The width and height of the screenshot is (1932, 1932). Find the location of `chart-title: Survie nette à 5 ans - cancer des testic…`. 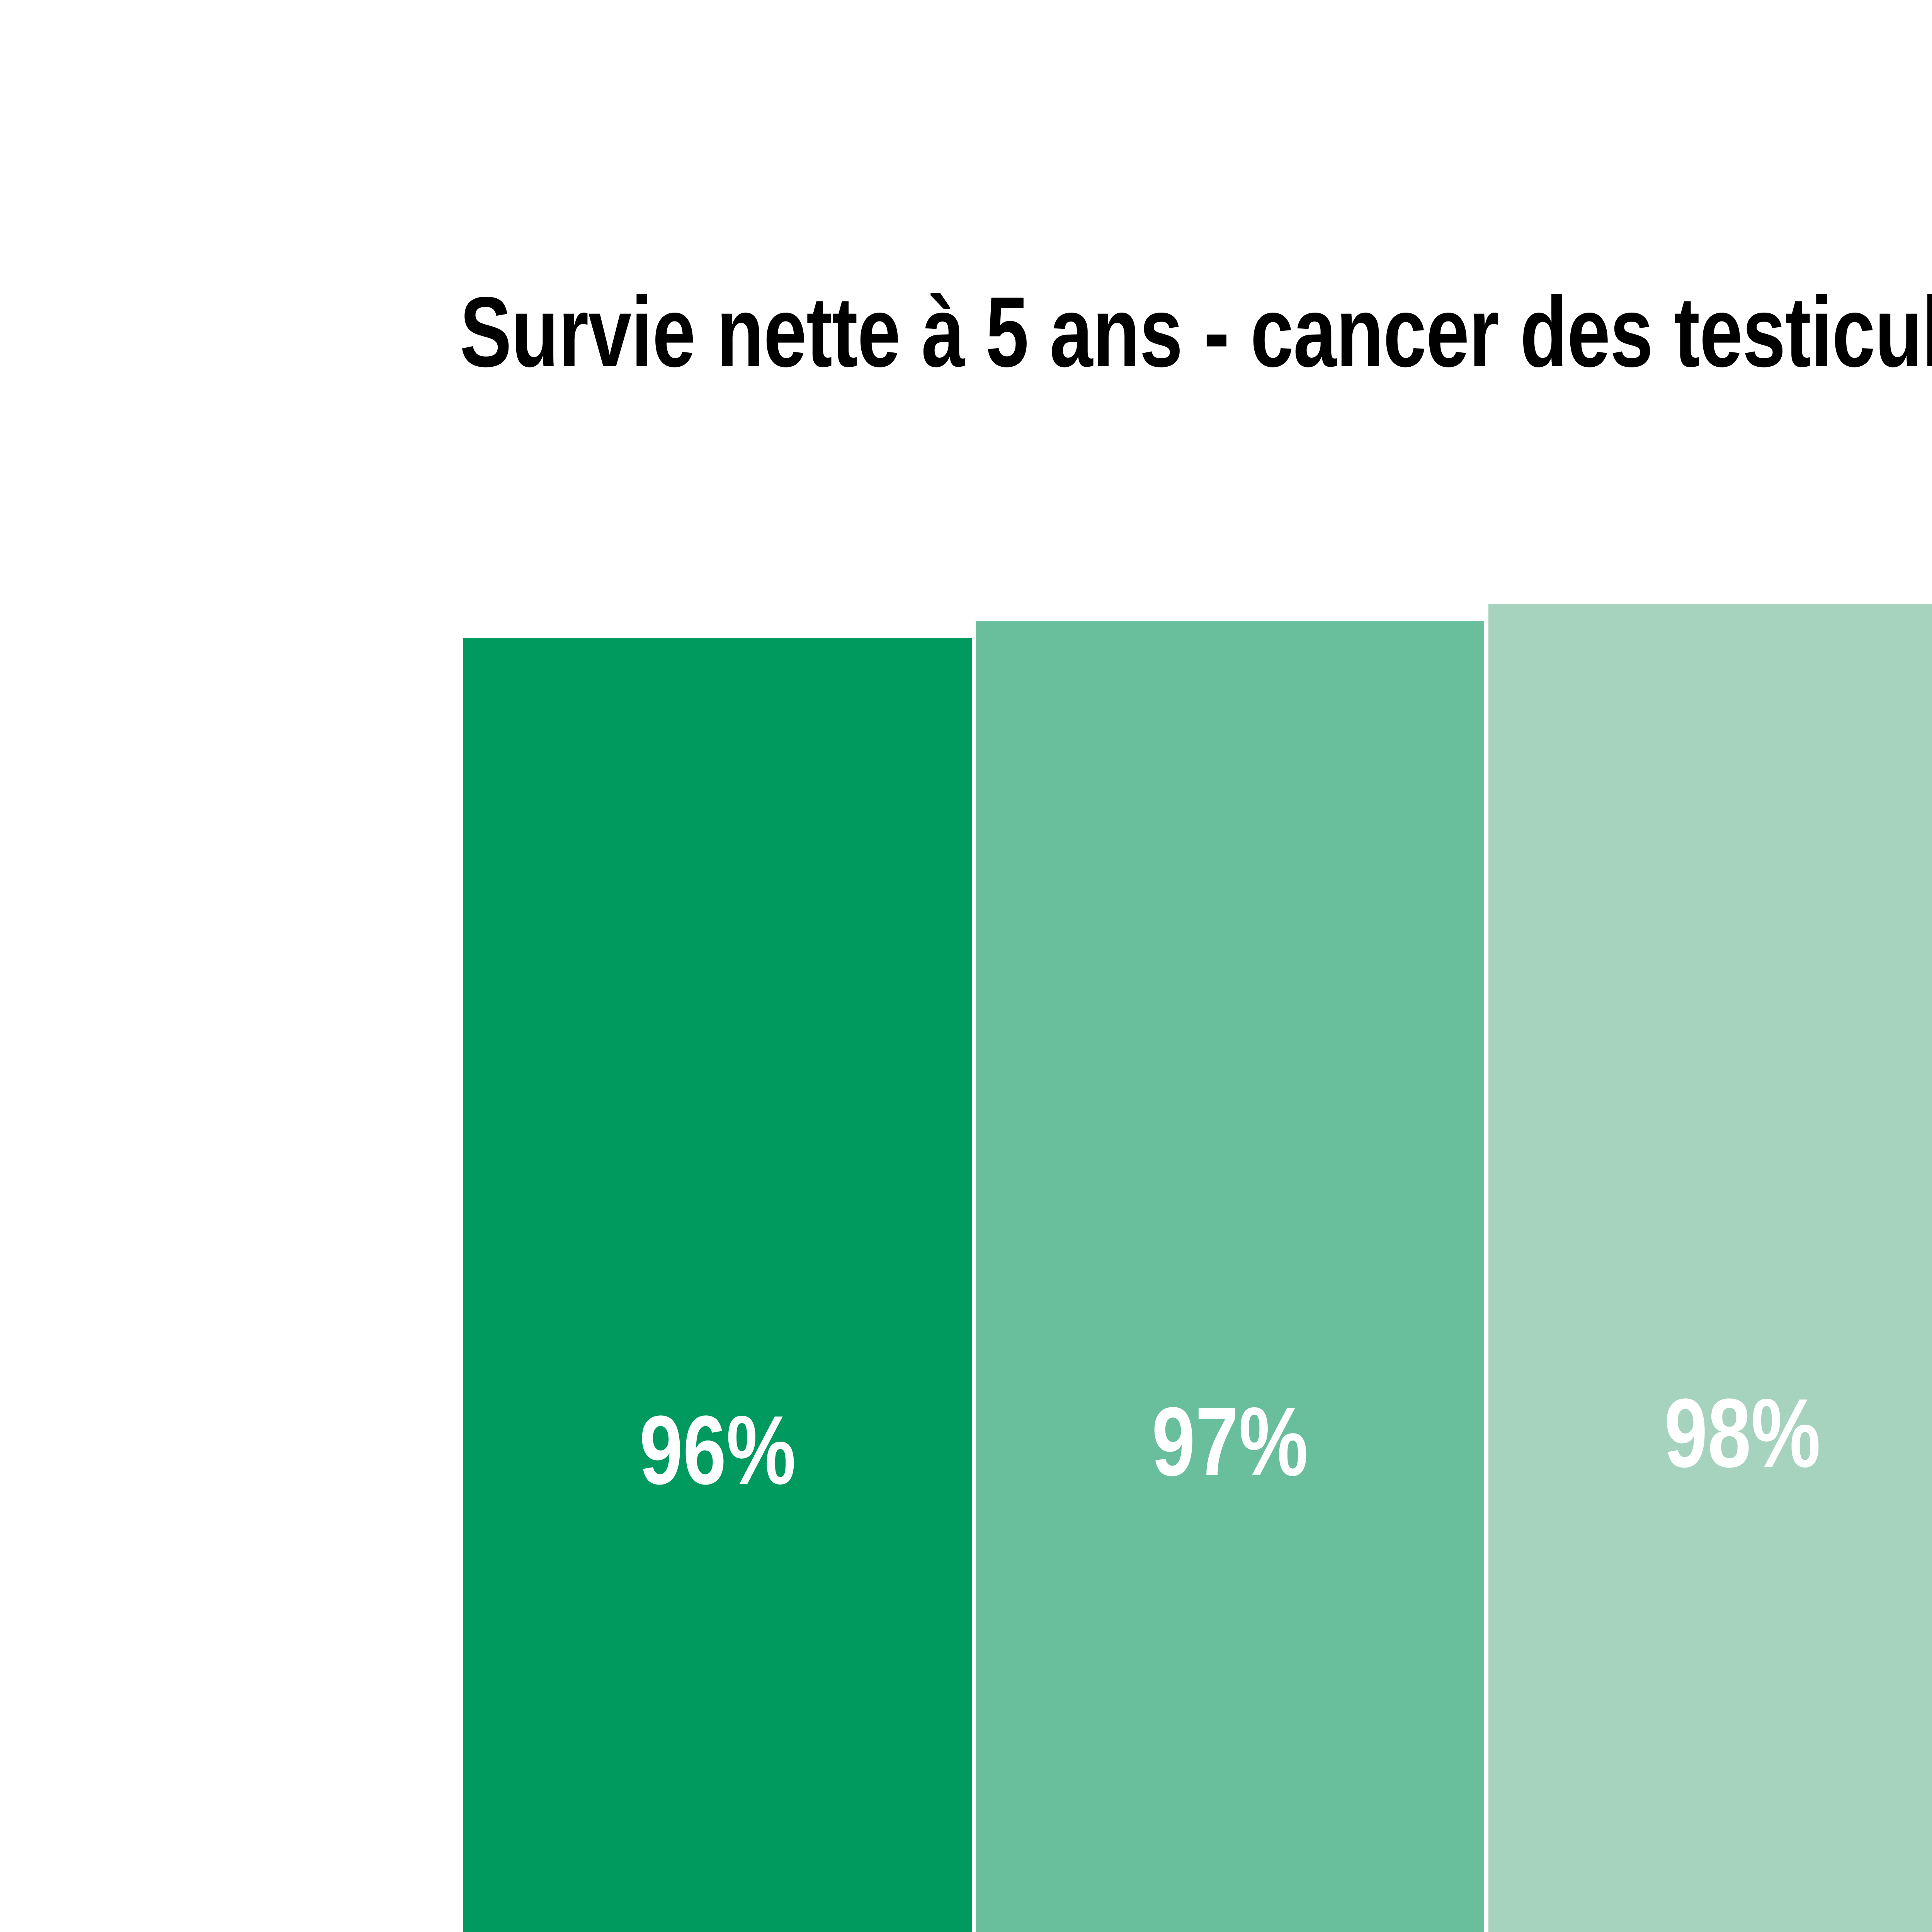

chart-title: Survie nette à 5 ans - cancer des testic… is located at coordinates (1196, 332).